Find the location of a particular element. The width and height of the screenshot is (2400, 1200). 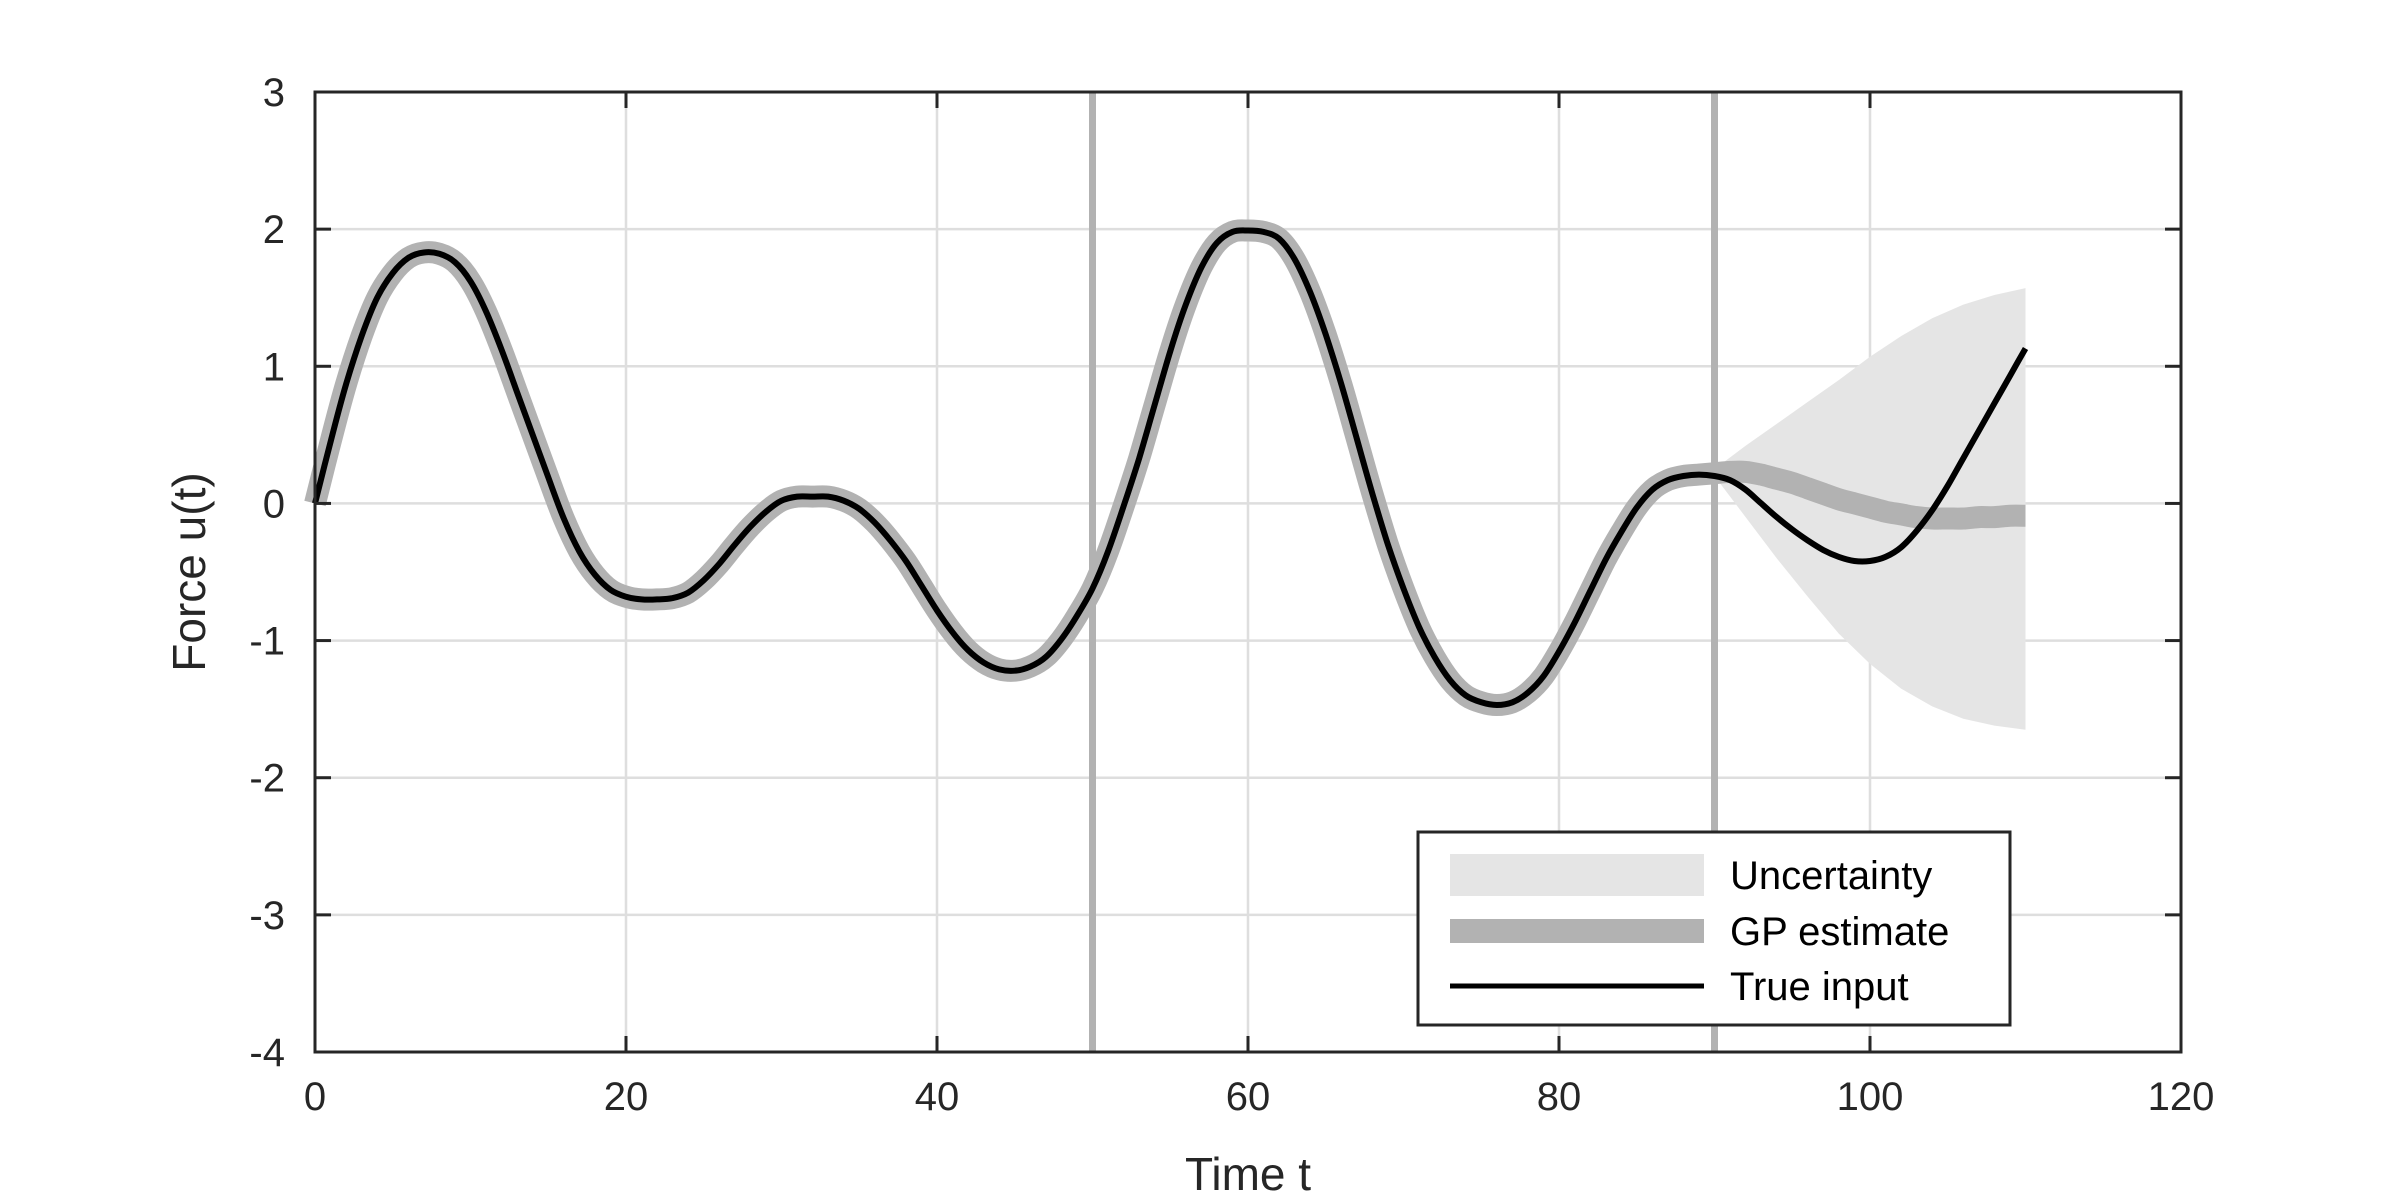

x-tick-label: 80 is located at coordinates (1559, 1097).